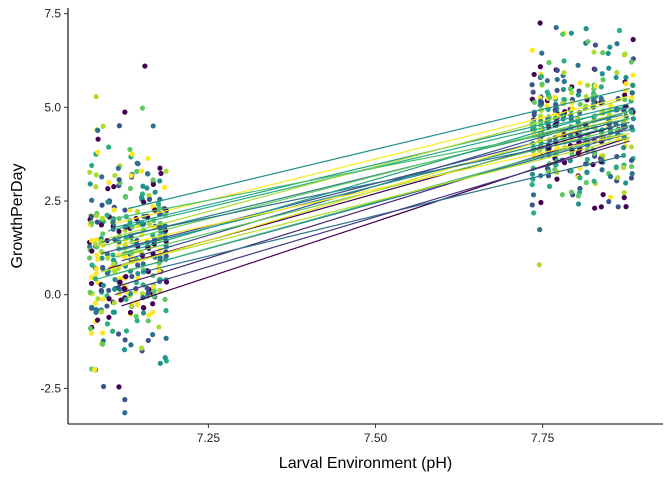 Image resolution: width=672 pixels, height=480 pixels. Describe the element at coordinates (50, 388) in the screenshot. I see `y-tick-label: -2.5` at that location.